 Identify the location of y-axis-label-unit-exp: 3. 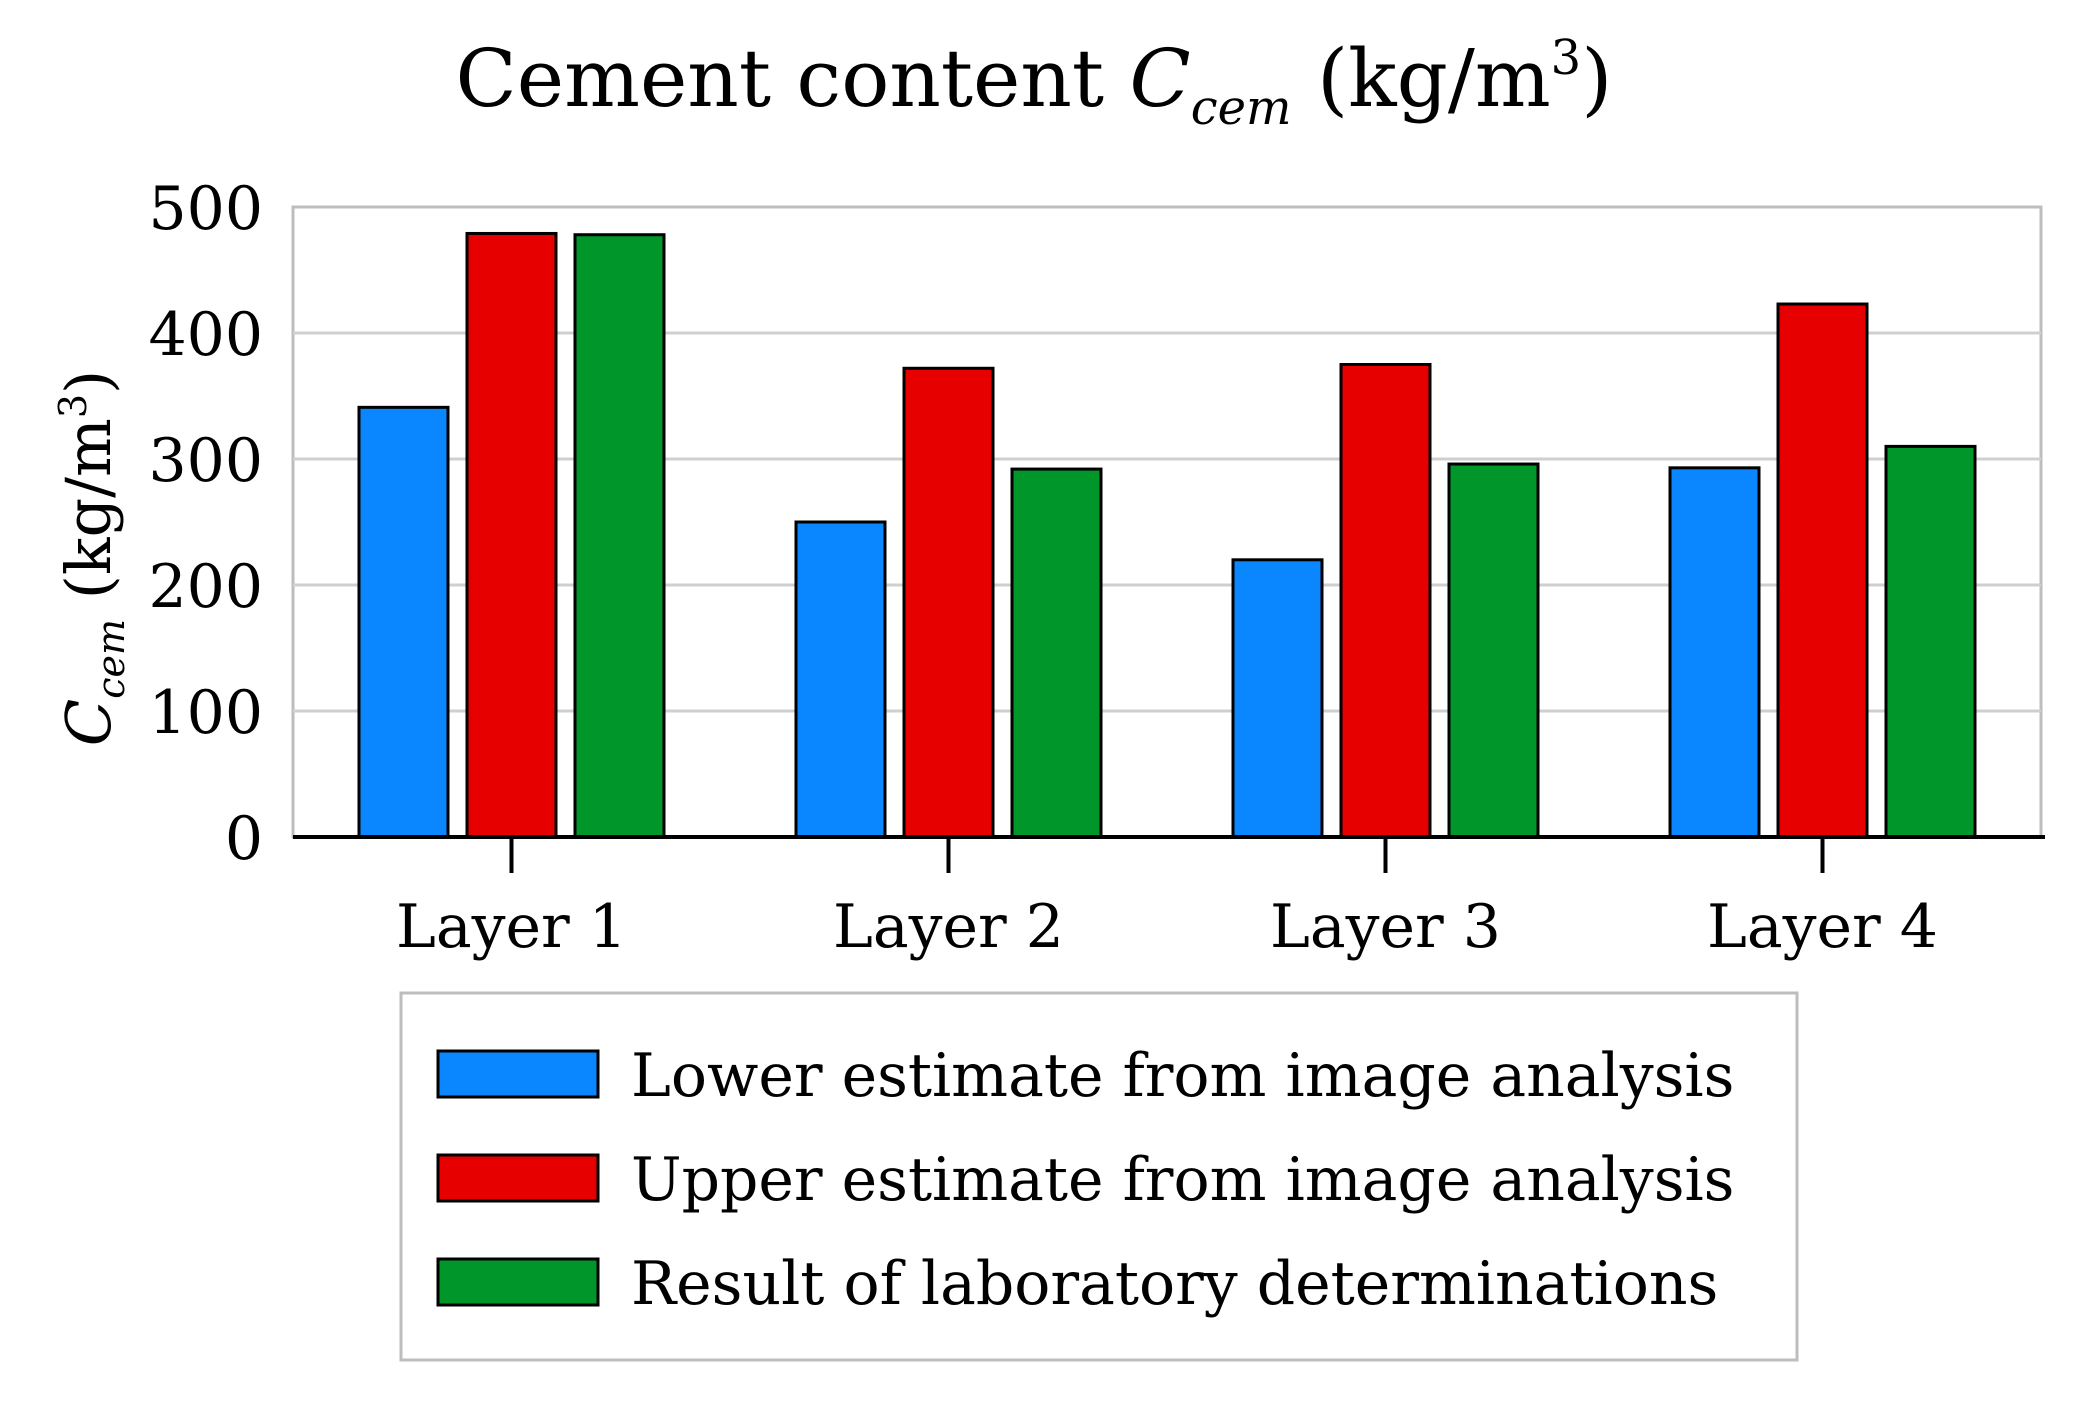
(73, 406).